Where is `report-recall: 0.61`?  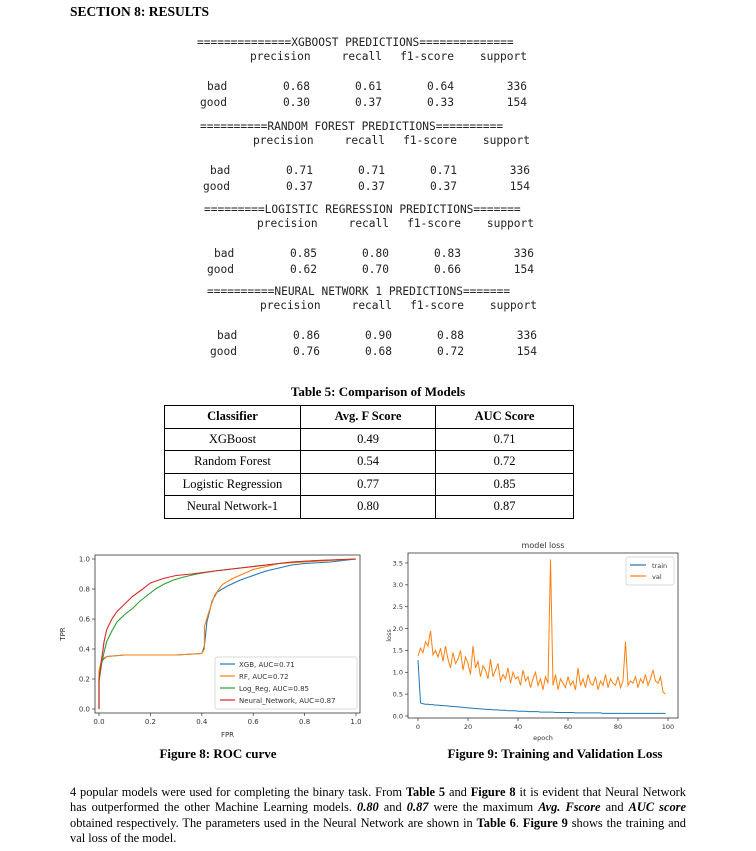
report-recall: 0.61 is located at coordinates (368, 86).